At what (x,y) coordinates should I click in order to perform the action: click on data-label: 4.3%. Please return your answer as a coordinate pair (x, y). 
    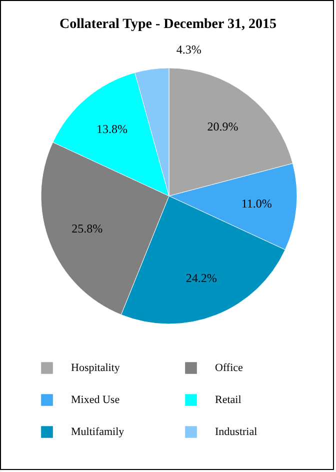
    Looking at the image, I should click on (189, 49).